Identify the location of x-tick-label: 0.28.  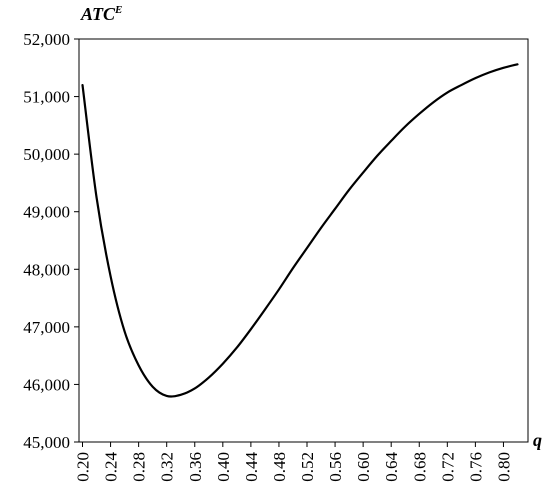
(139, 467).